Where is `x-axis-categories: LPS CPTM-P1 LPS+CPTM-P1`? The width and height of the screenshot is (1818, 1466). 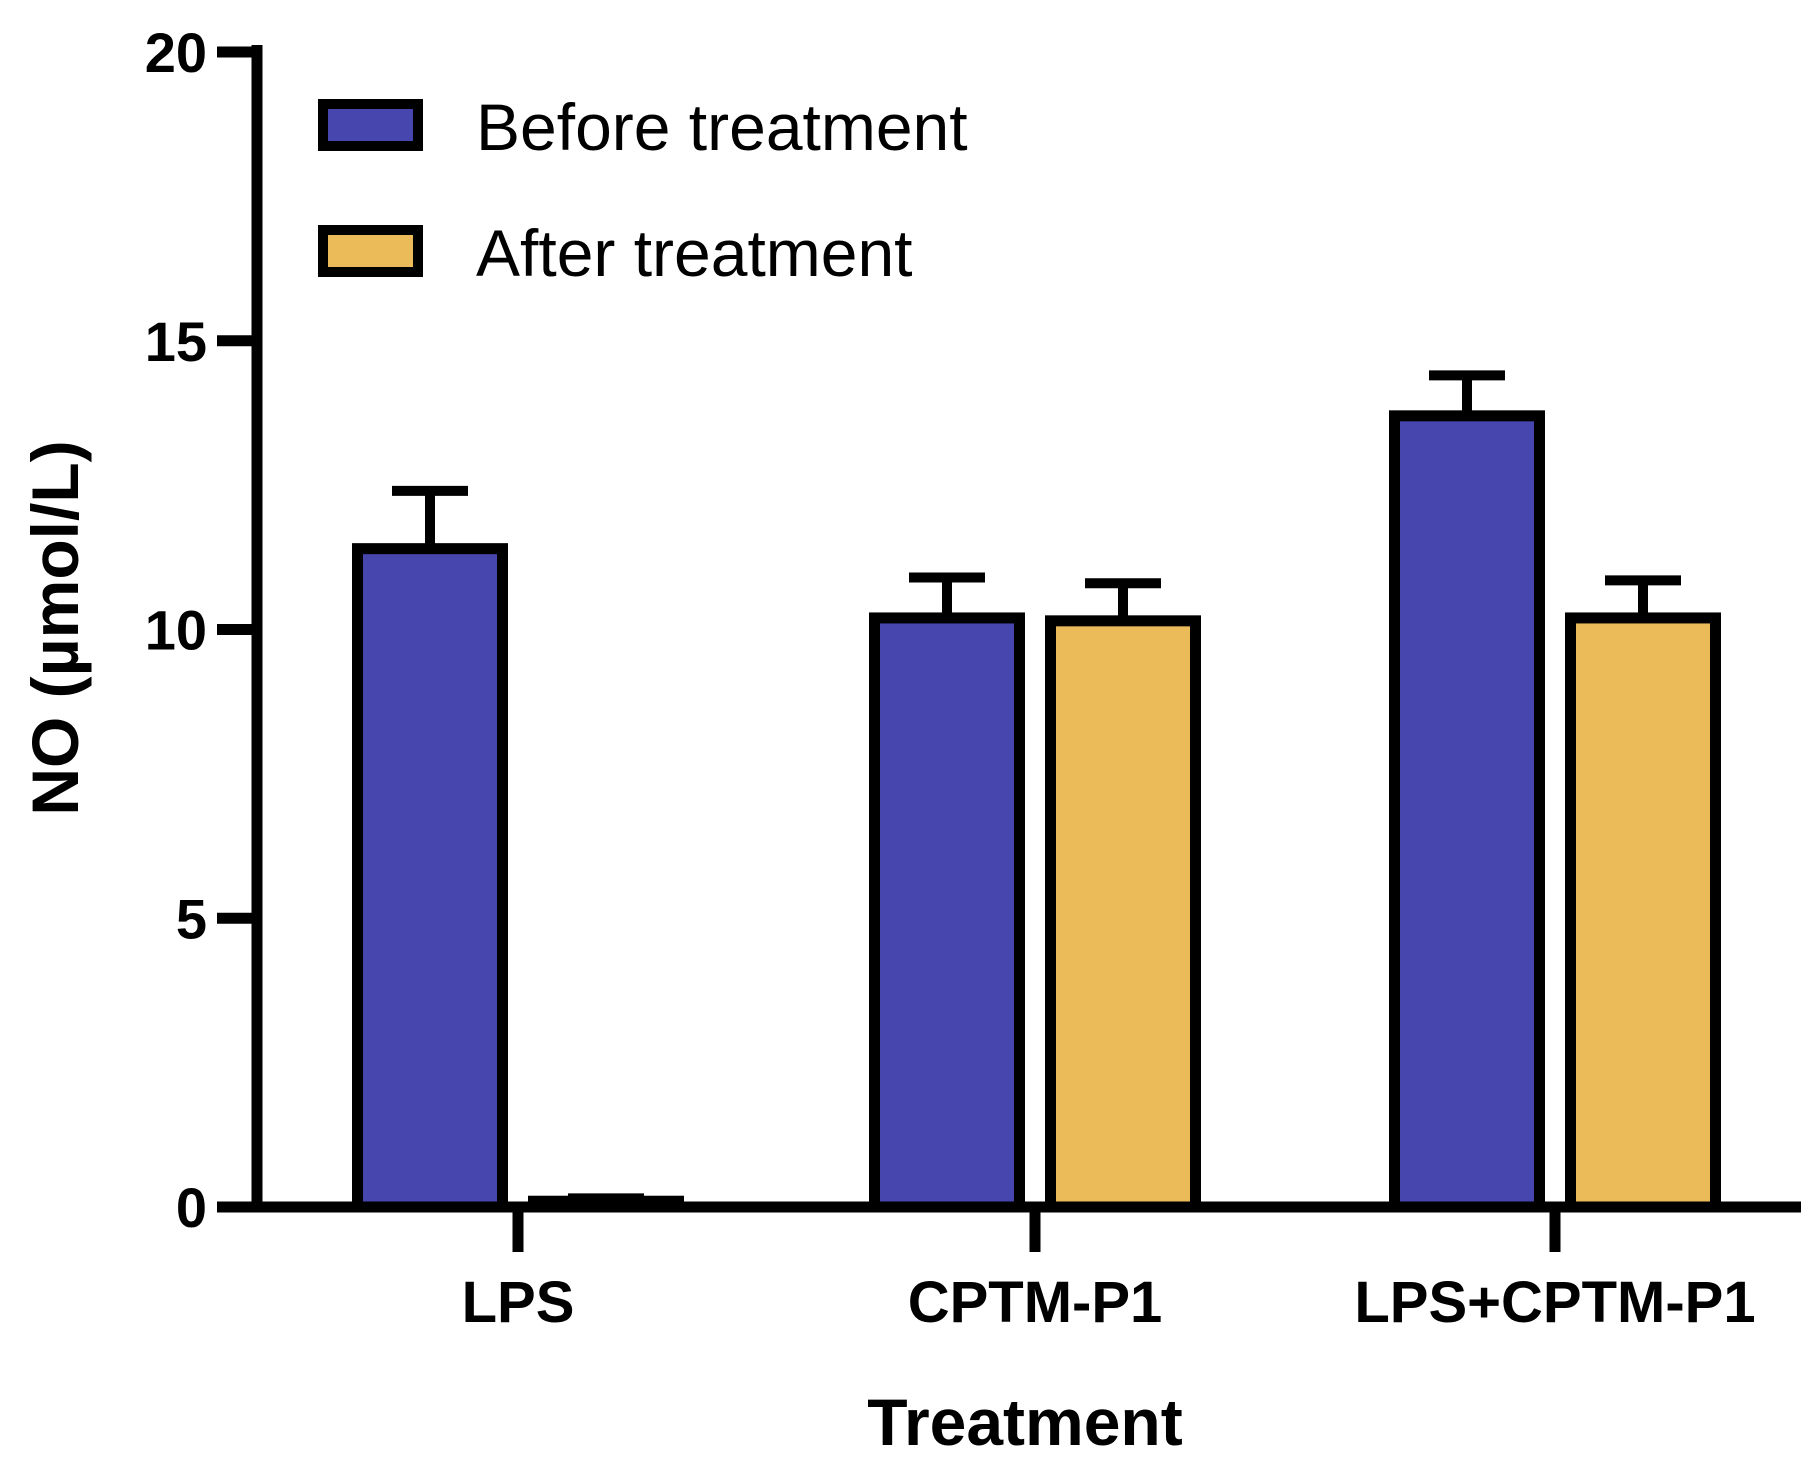
x-axis-categories: LPS CPTM-P1 LPS+CPTM-P1 is located at coordinates (1109, 1271).